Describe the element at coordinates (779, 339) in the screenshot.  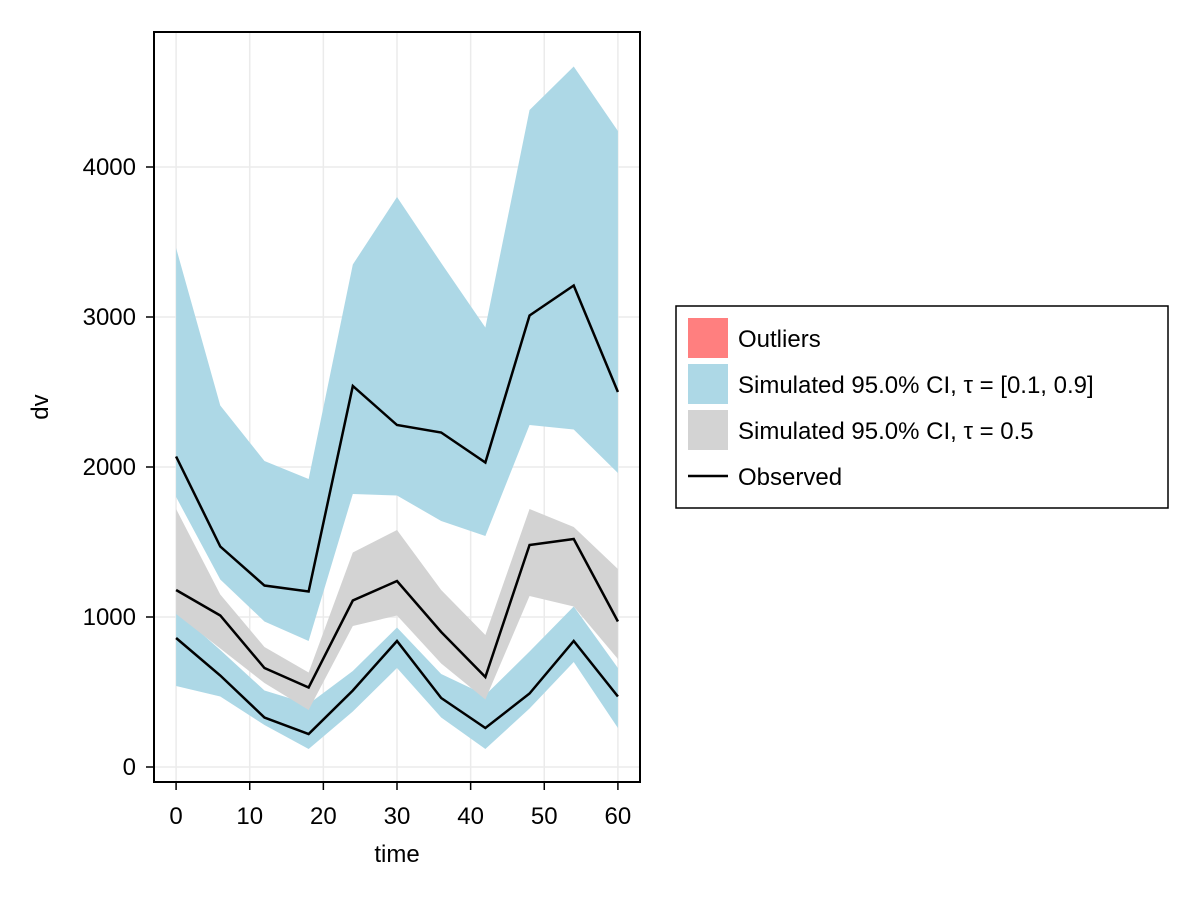
I see `legend-label-outliers: Outliers` at that location.